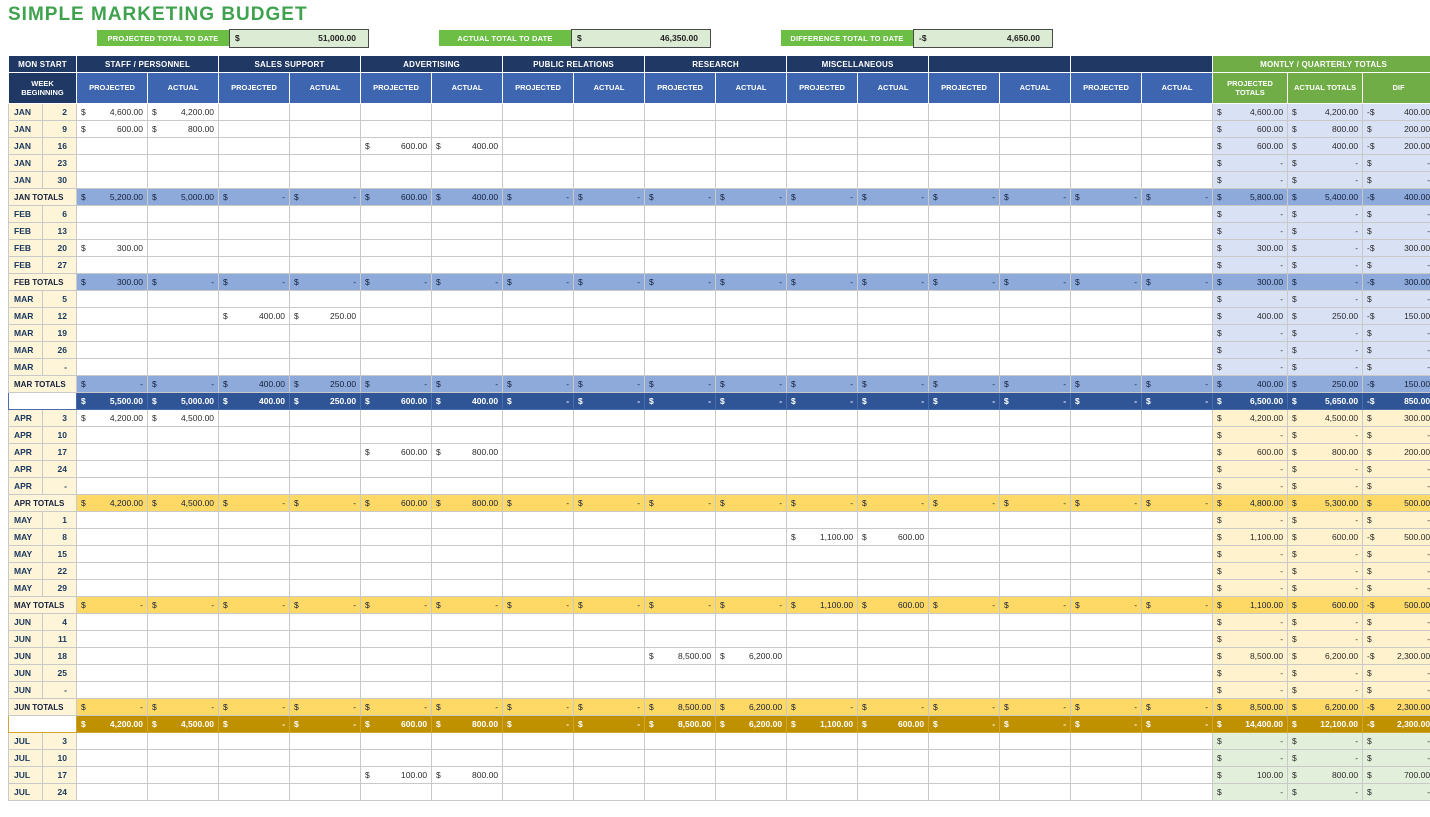  What do you see at coordinates (1325, 537) in the screenshot?
I see `actual-total-cell: $600.00` at bounding box center [1325, 537].